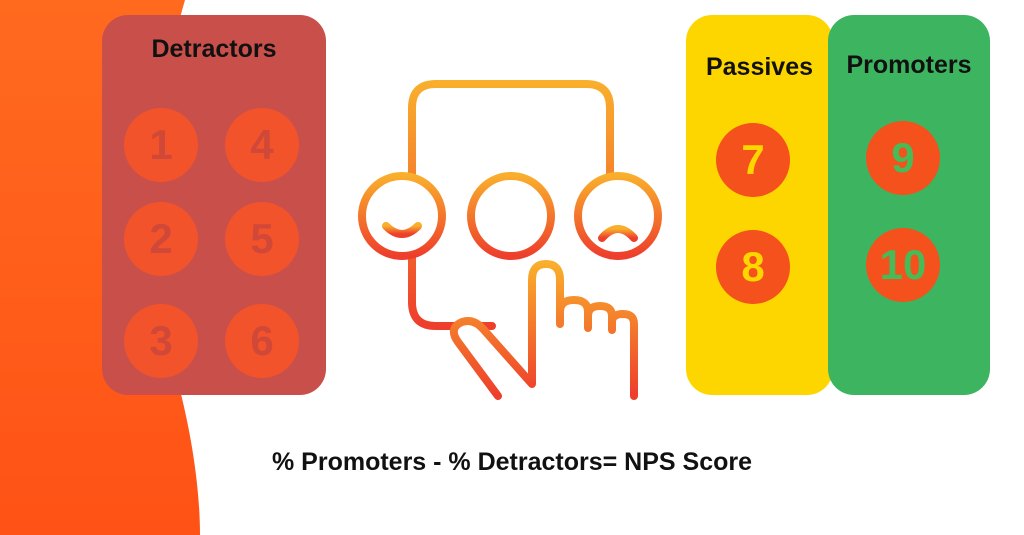  What do you see at coordinates (402, 216) in the screenshot?
I see `smiley-happy-icon` at bounding box center [402, 216].